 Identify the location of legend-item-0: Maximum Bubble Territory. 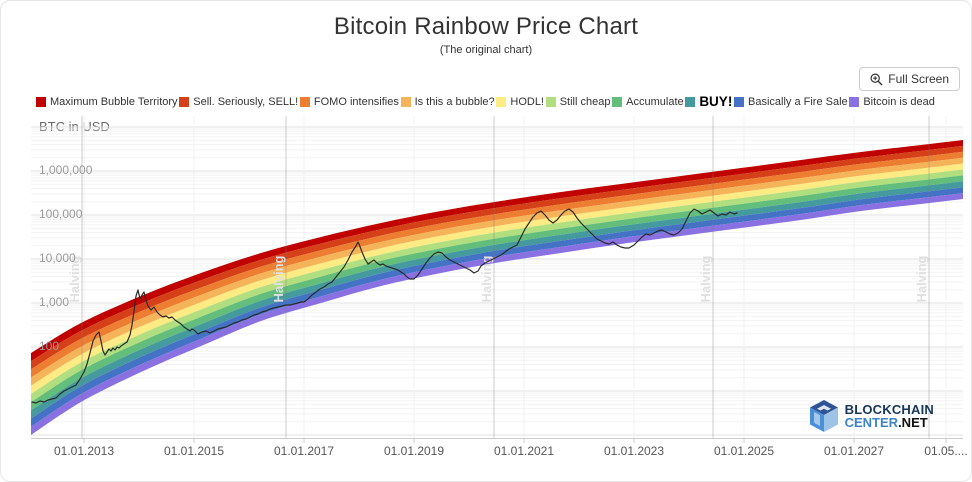
(107, 102).